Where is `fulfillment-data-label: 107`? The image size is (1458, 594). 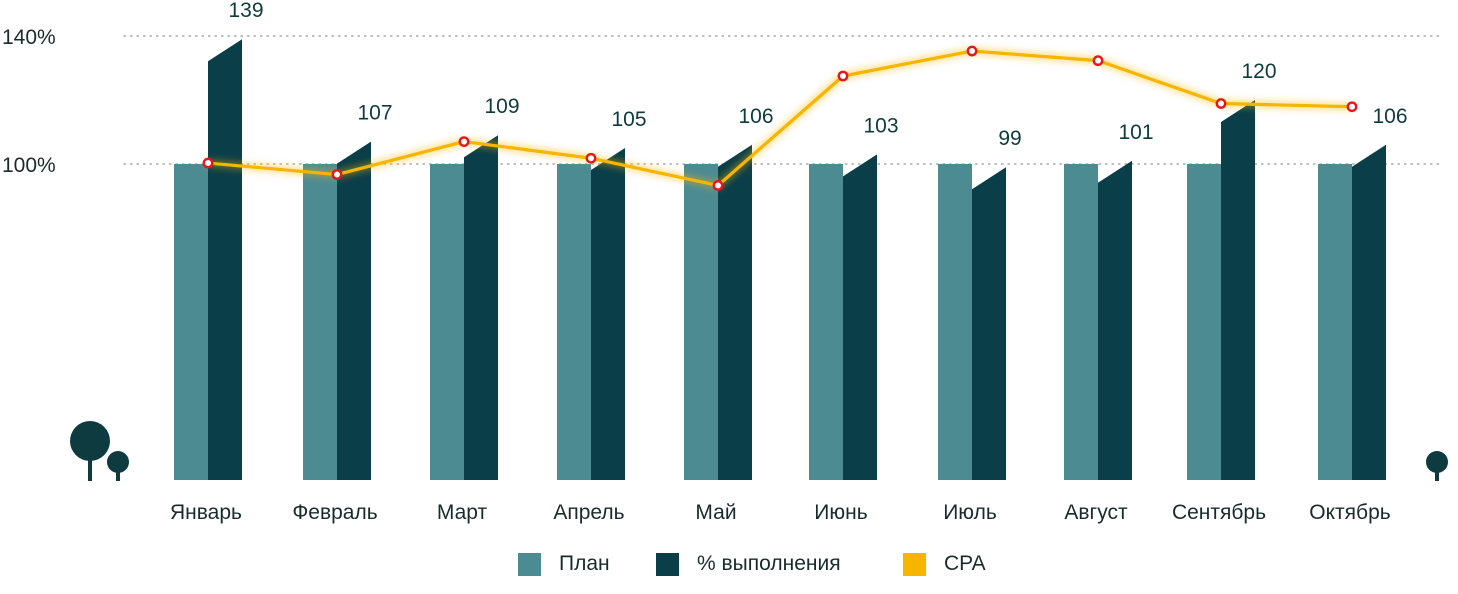 fulfillment-data-label: 107 is located at coordinates (374, 113).